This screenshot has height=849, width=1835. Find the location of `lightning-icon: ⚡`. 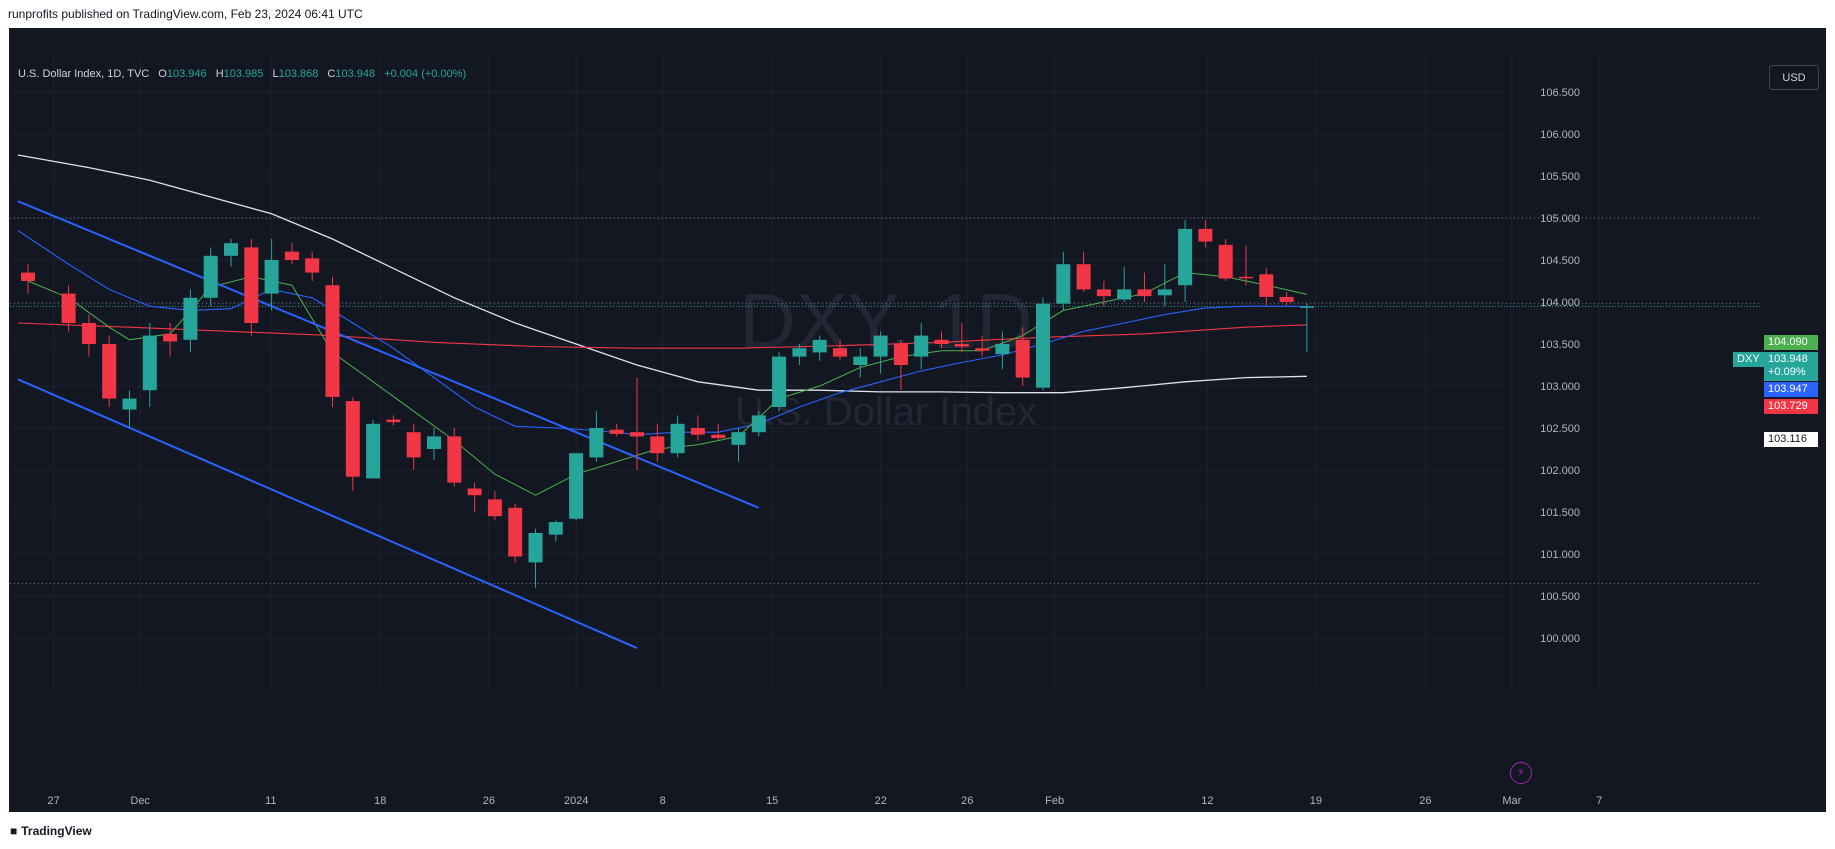

lightning-icon: ⚡ is located at coordinates (1521, 773).